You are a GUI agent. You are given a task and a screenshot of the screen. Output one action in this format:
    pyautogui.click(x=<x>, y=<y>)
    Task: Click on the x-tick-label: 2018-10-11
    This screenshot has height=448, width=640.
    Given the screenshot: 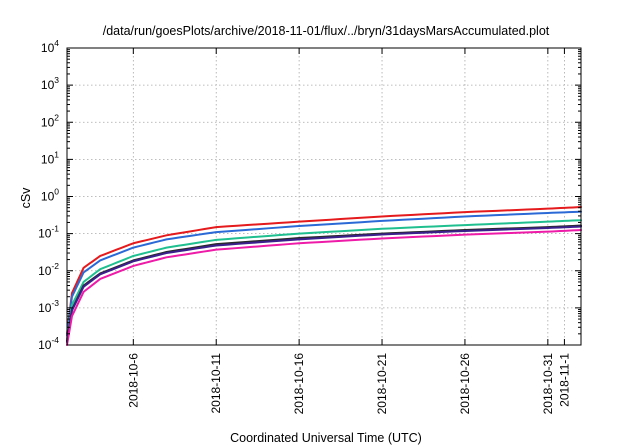 What is the action you would take?
    pyautogui.click(x=216, y=383)
    